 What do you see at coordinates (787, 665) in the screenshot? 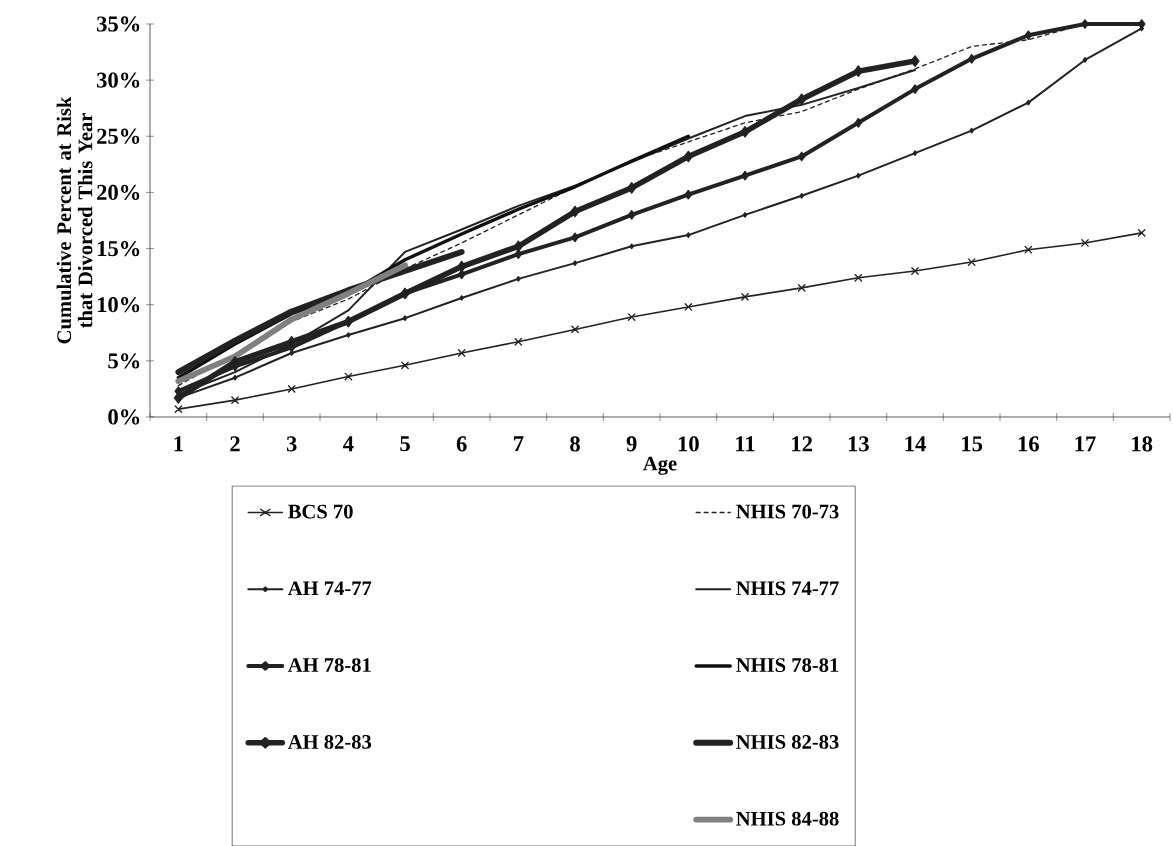
I see `legend-label: NHIS 78-81` at bounding box center [787, 665].